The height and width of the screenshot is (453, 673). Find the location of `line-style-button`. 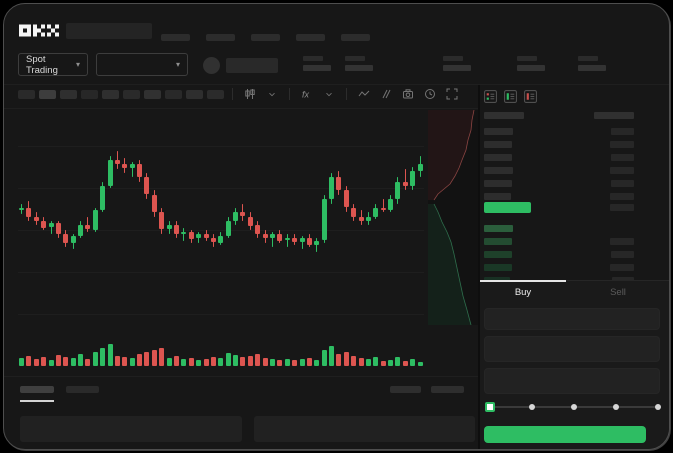

line-style-button is located at coordinates (364, 94).